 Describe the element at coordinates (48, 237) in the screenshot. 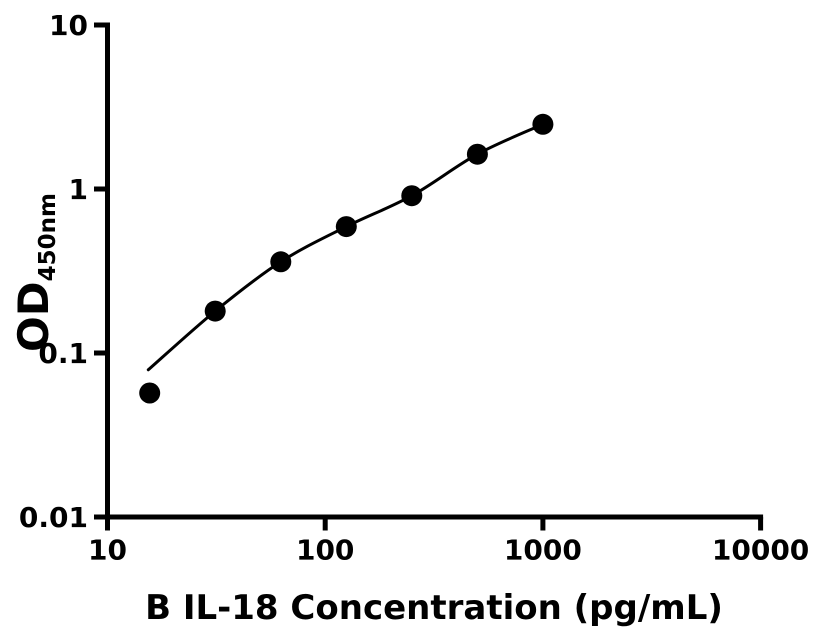

I see `y-axis-title-subscript: 450nm` at that location.